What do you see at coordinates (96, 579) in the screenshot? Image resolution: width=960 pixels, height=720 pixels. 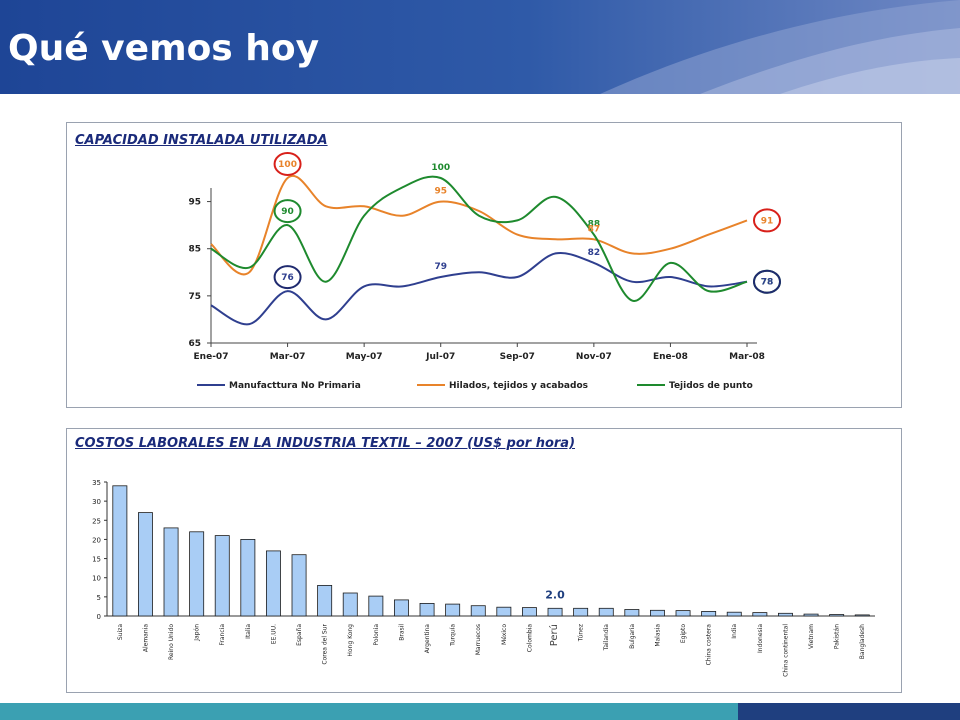 I see `bar-chart-y-tick-label: 10` at bounding box center [96, 579].